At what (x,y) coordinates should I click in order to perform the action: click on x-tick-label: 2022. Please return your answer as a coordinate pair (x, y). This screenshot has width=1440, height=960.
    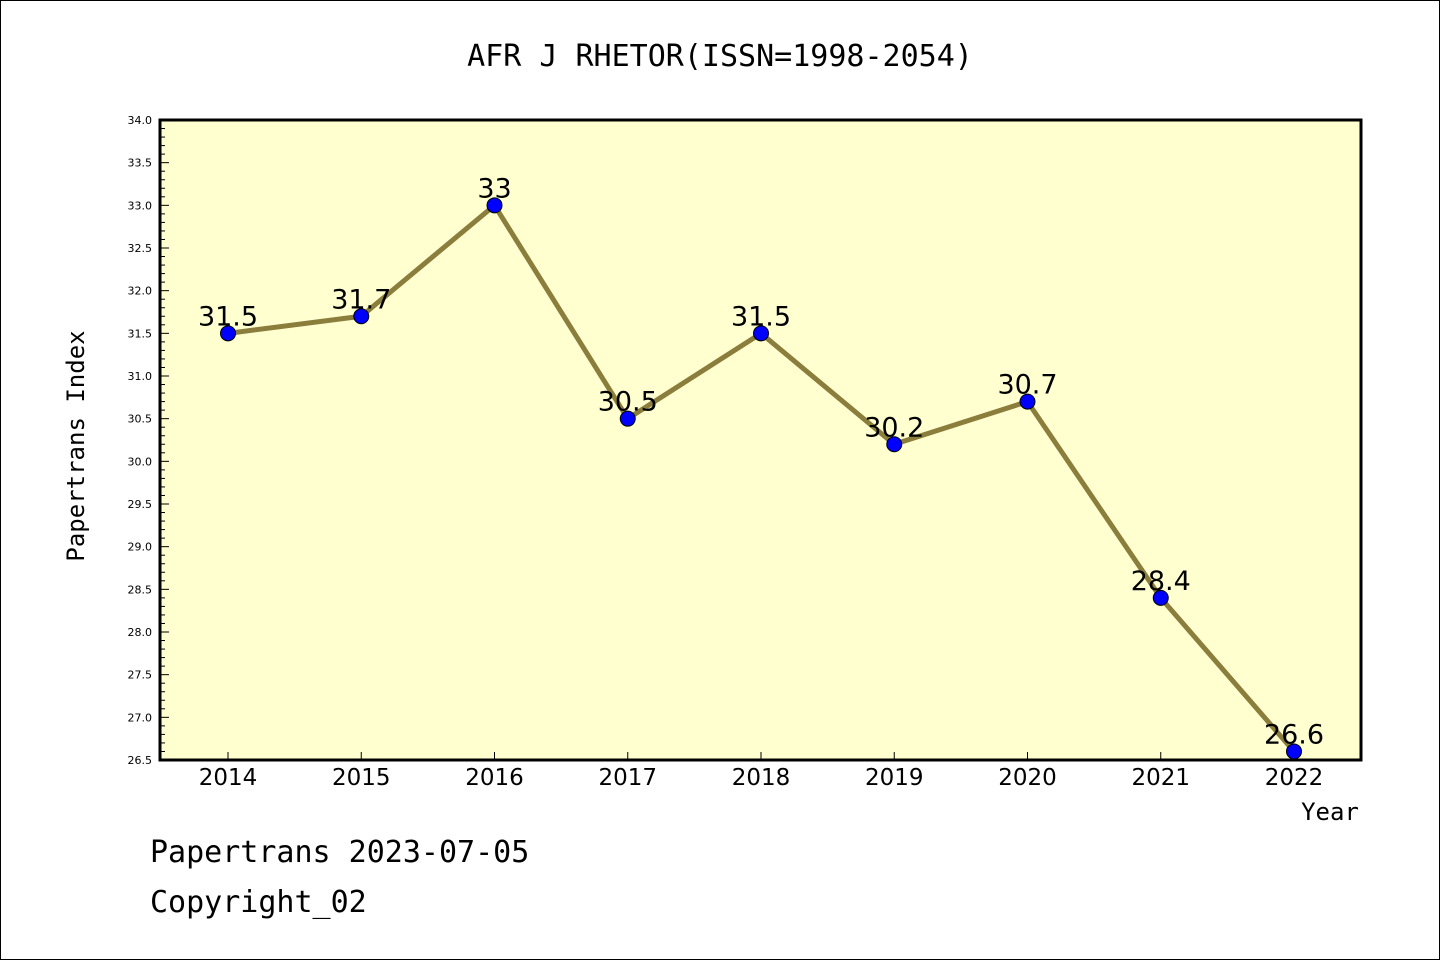
    Looking at the image, I should click on (1294, 778).